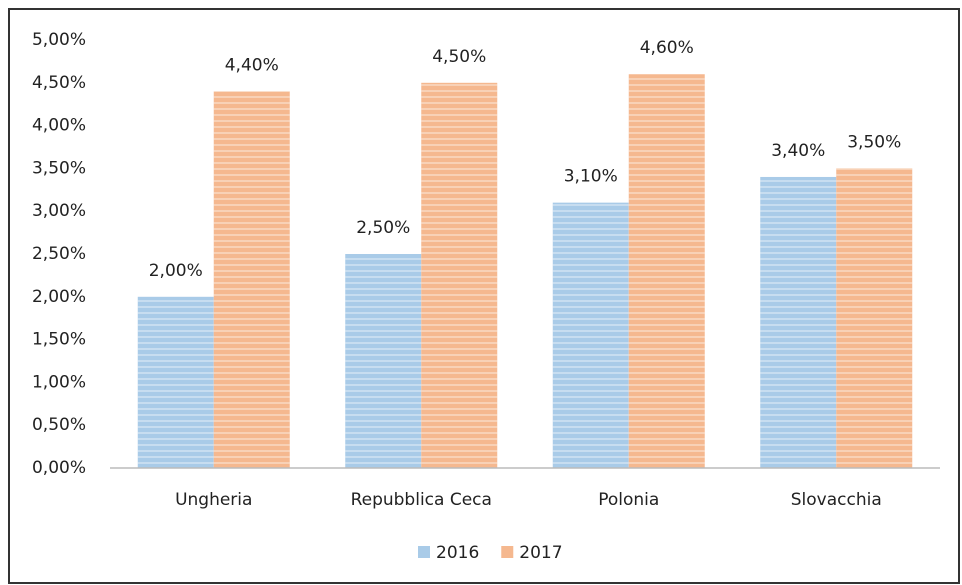 The image size is (962, 585). Describe the element at coordinates (59, 40) in the screenshot. I see `y-tick-label: 5,00%` at that location.